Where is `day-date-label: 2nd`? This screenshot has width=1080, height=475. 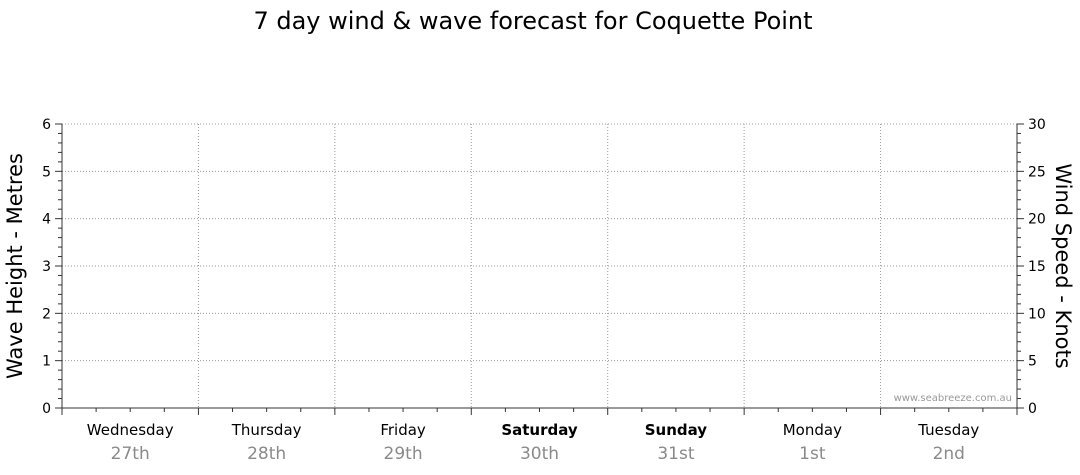 day-date-label: 2nd is located at coordinates (949, 454).